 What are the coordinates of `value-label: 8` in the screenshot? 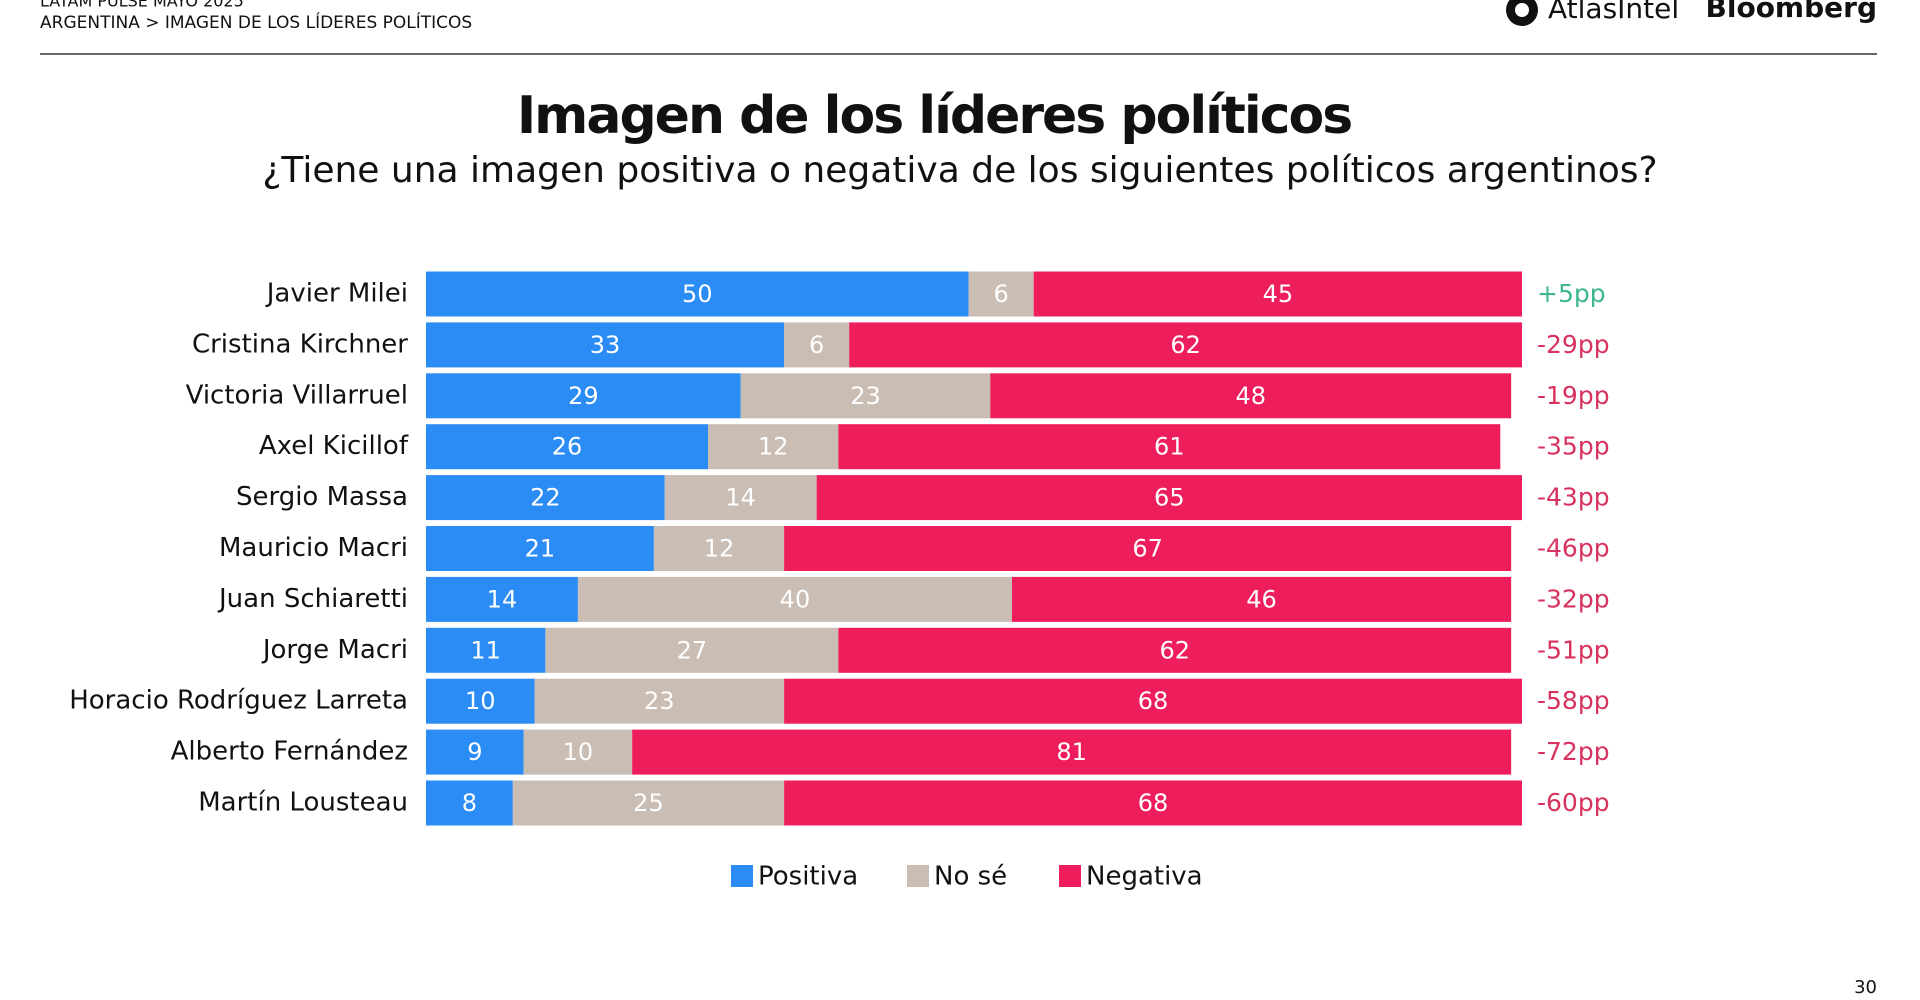 It's located at (469, 803).